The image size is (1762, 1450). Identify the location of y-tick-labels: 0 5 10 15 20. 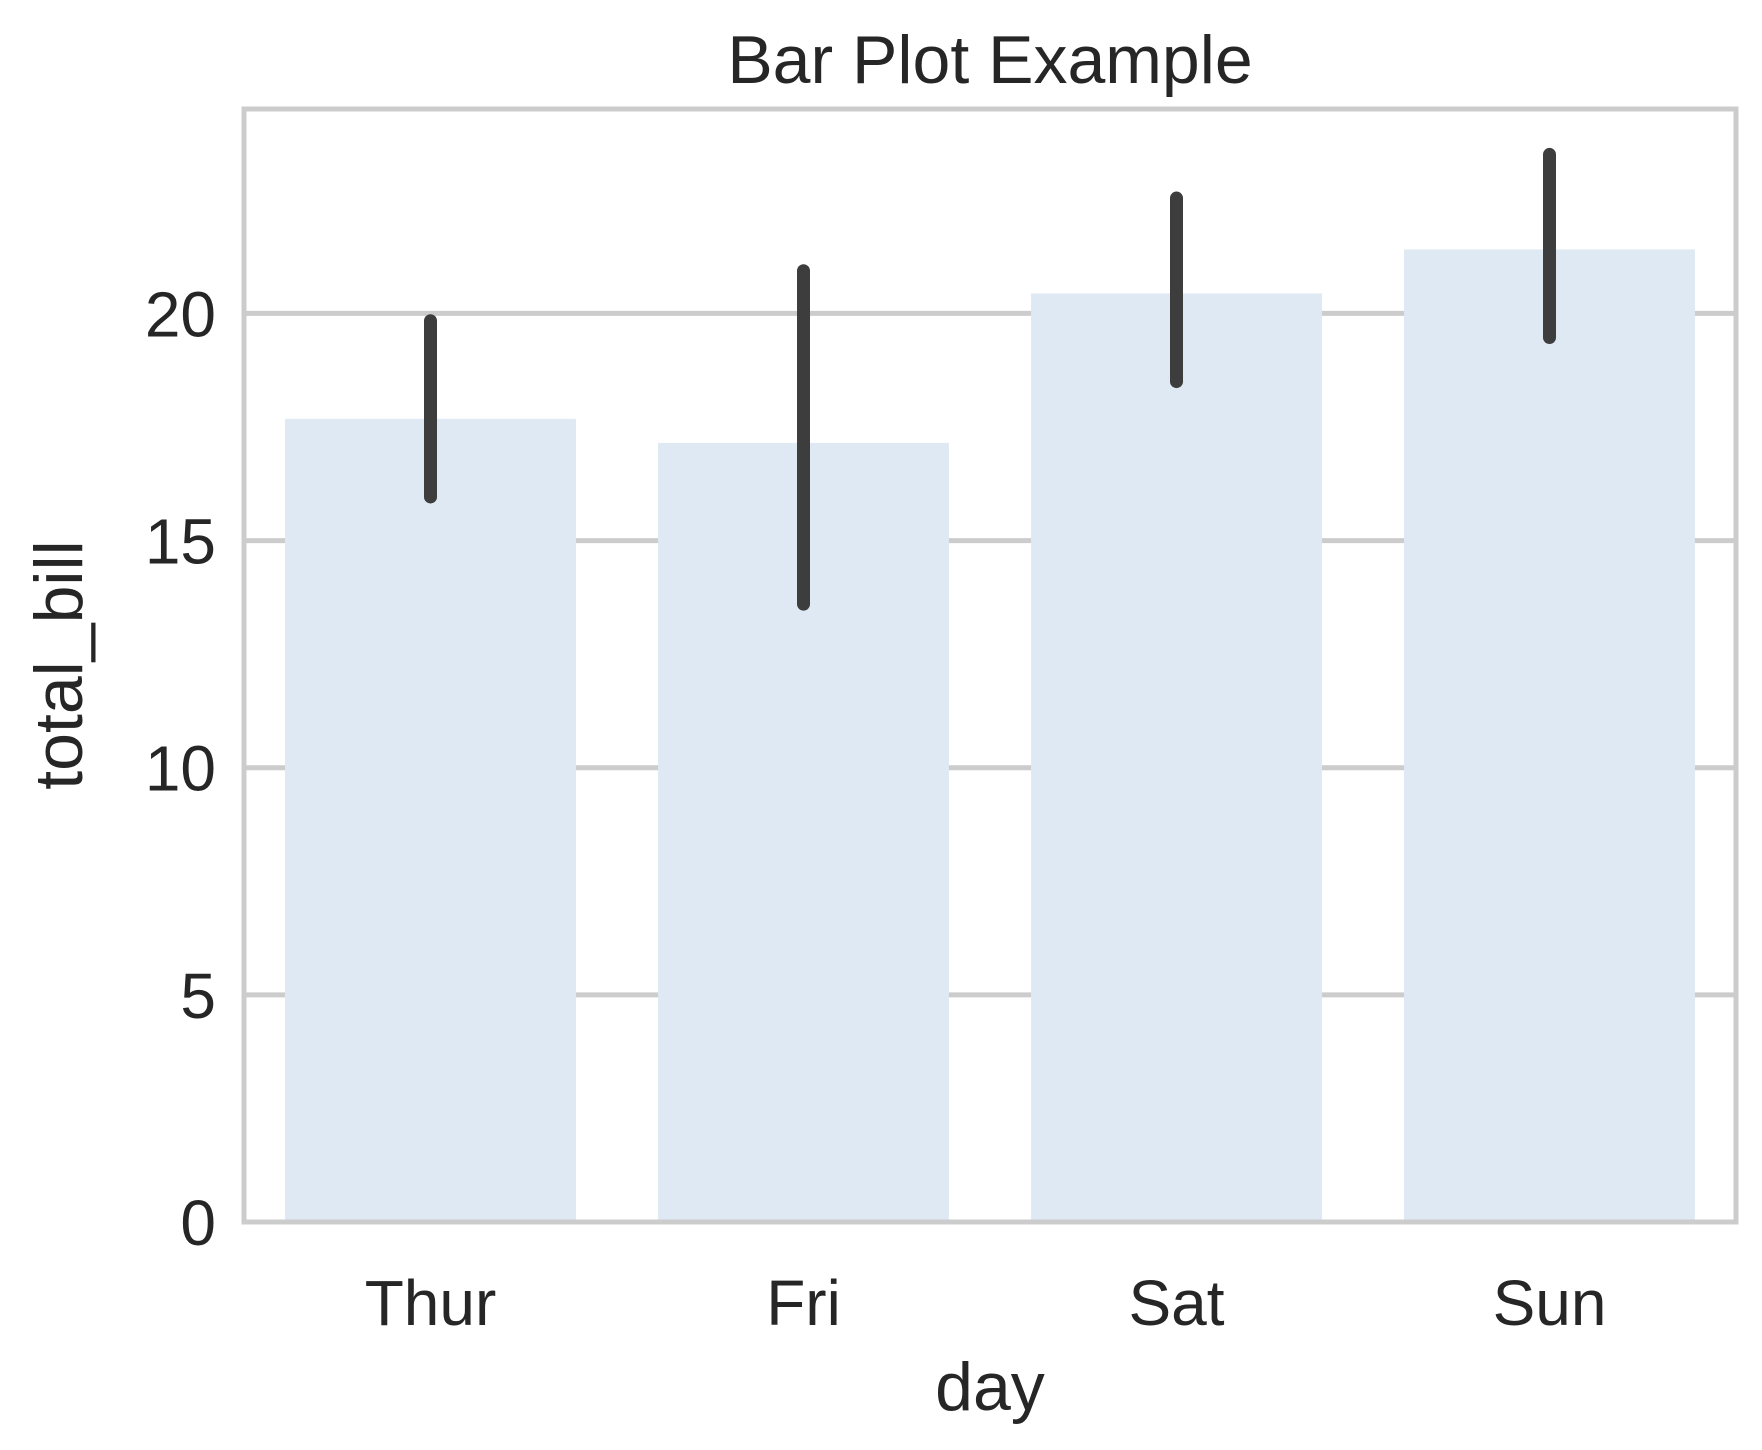
(180, 768).